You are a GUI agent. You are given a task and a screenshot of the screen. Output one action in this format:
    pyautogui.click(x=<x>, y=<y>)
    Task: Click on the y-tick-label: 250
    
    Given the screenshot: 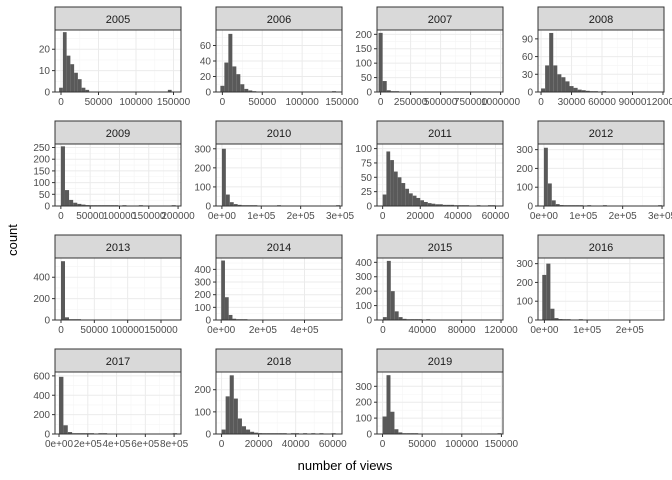 What is the action you would take?
    pyautogui.click(x=41, y=148)
    